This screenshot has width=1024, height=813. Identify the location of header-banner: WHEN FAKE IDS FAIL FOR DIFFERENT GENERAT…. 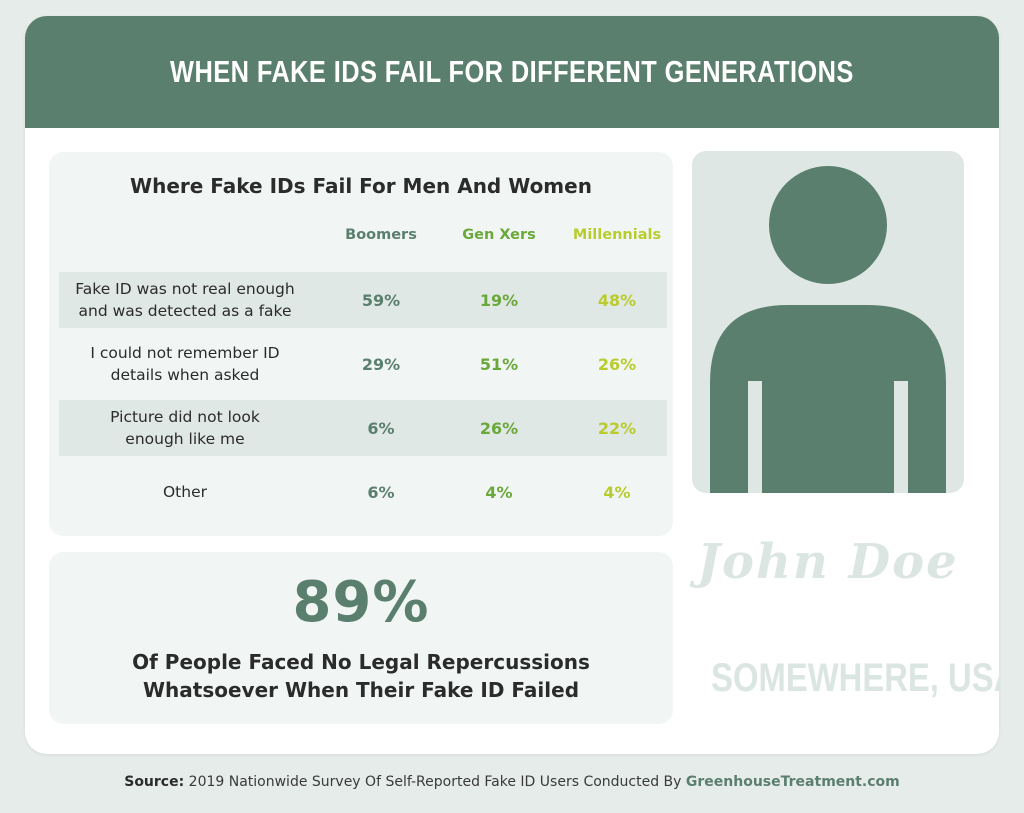
(512, 72).